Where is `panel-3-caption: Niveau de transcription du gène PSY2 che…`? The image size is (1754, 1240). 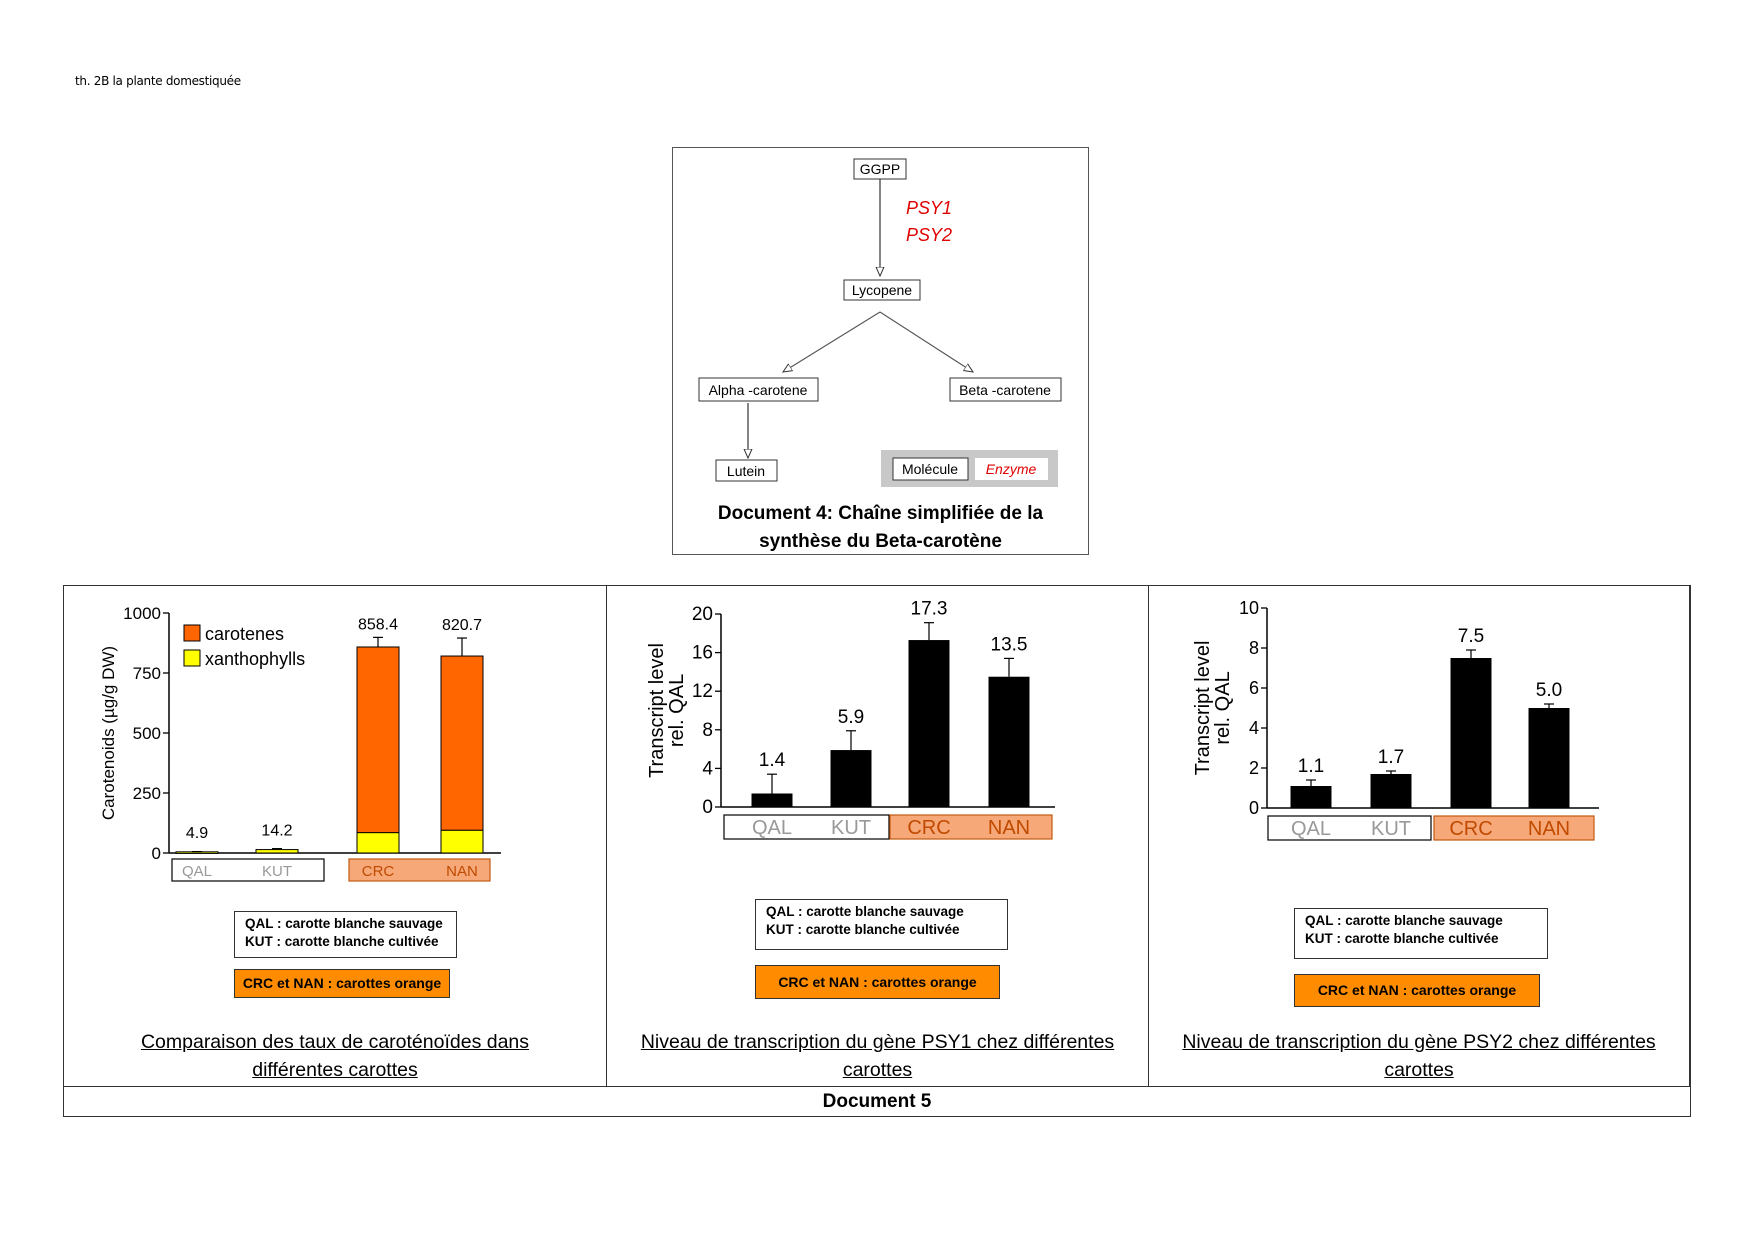 panel-3-caption: Niveau de transcription du gène PSY2 che… is located at coordinates (1419, 1056).